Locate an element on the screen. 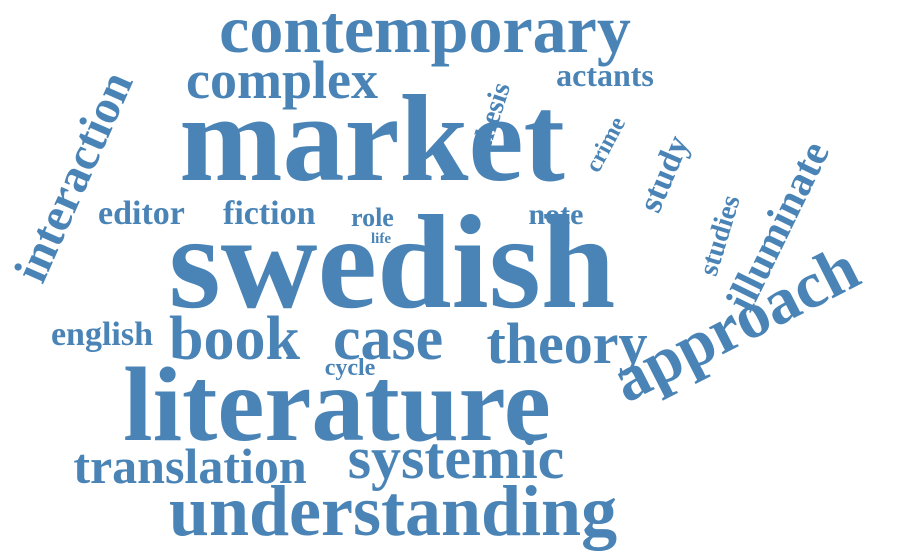 Image resolution: width=900 pixels, height=557 pixels. word-swedish: swedish is located at coordinates (392, 262).